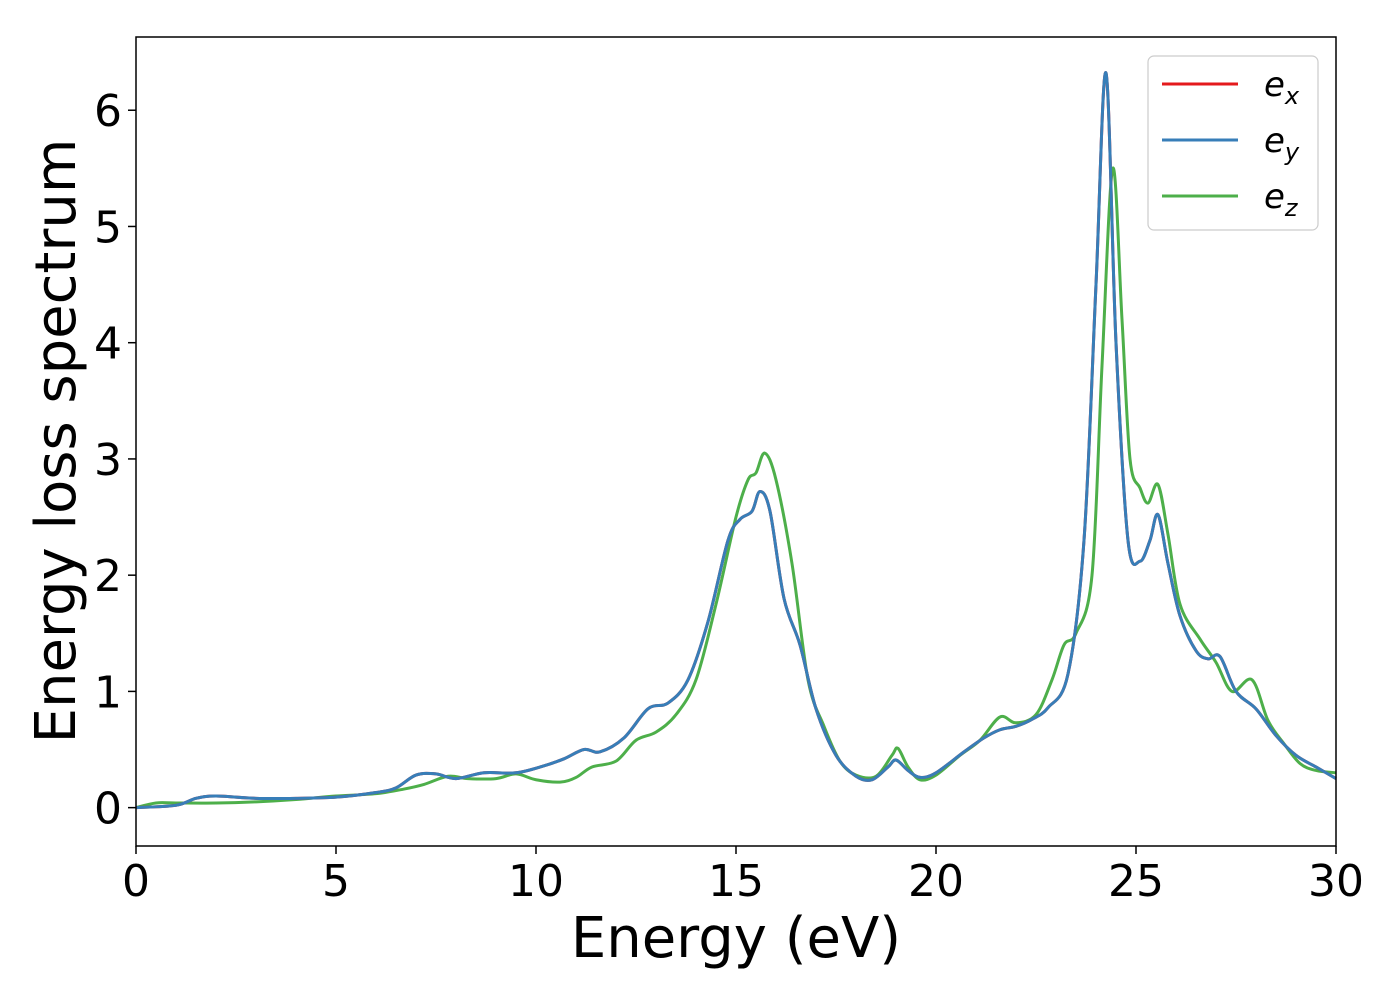  I want to click on y-tick-label: 1, so click(108, 692).